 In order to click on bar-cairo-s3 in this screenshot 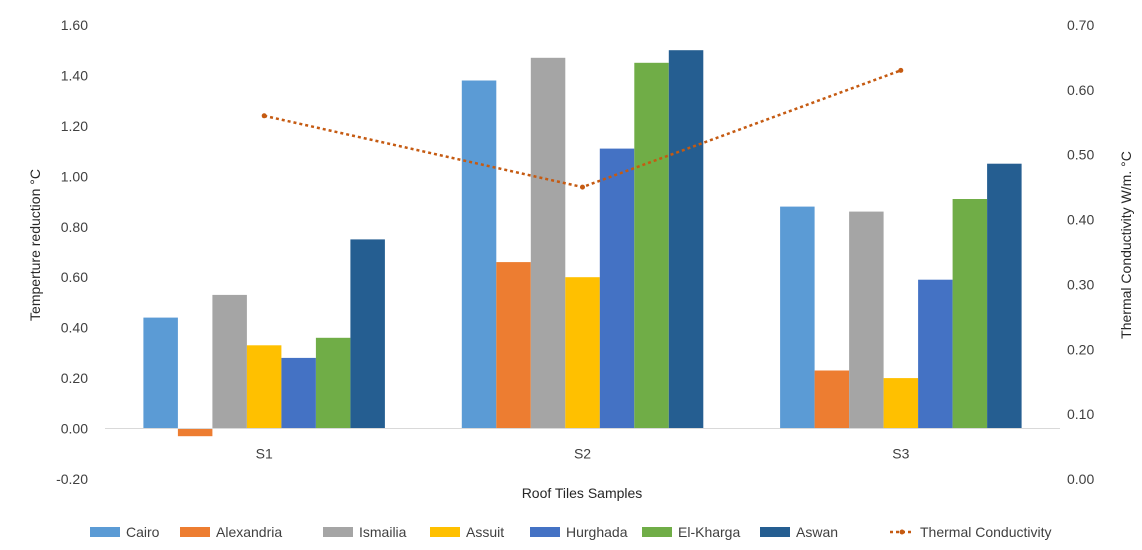, I will do `click(797, 317)`.